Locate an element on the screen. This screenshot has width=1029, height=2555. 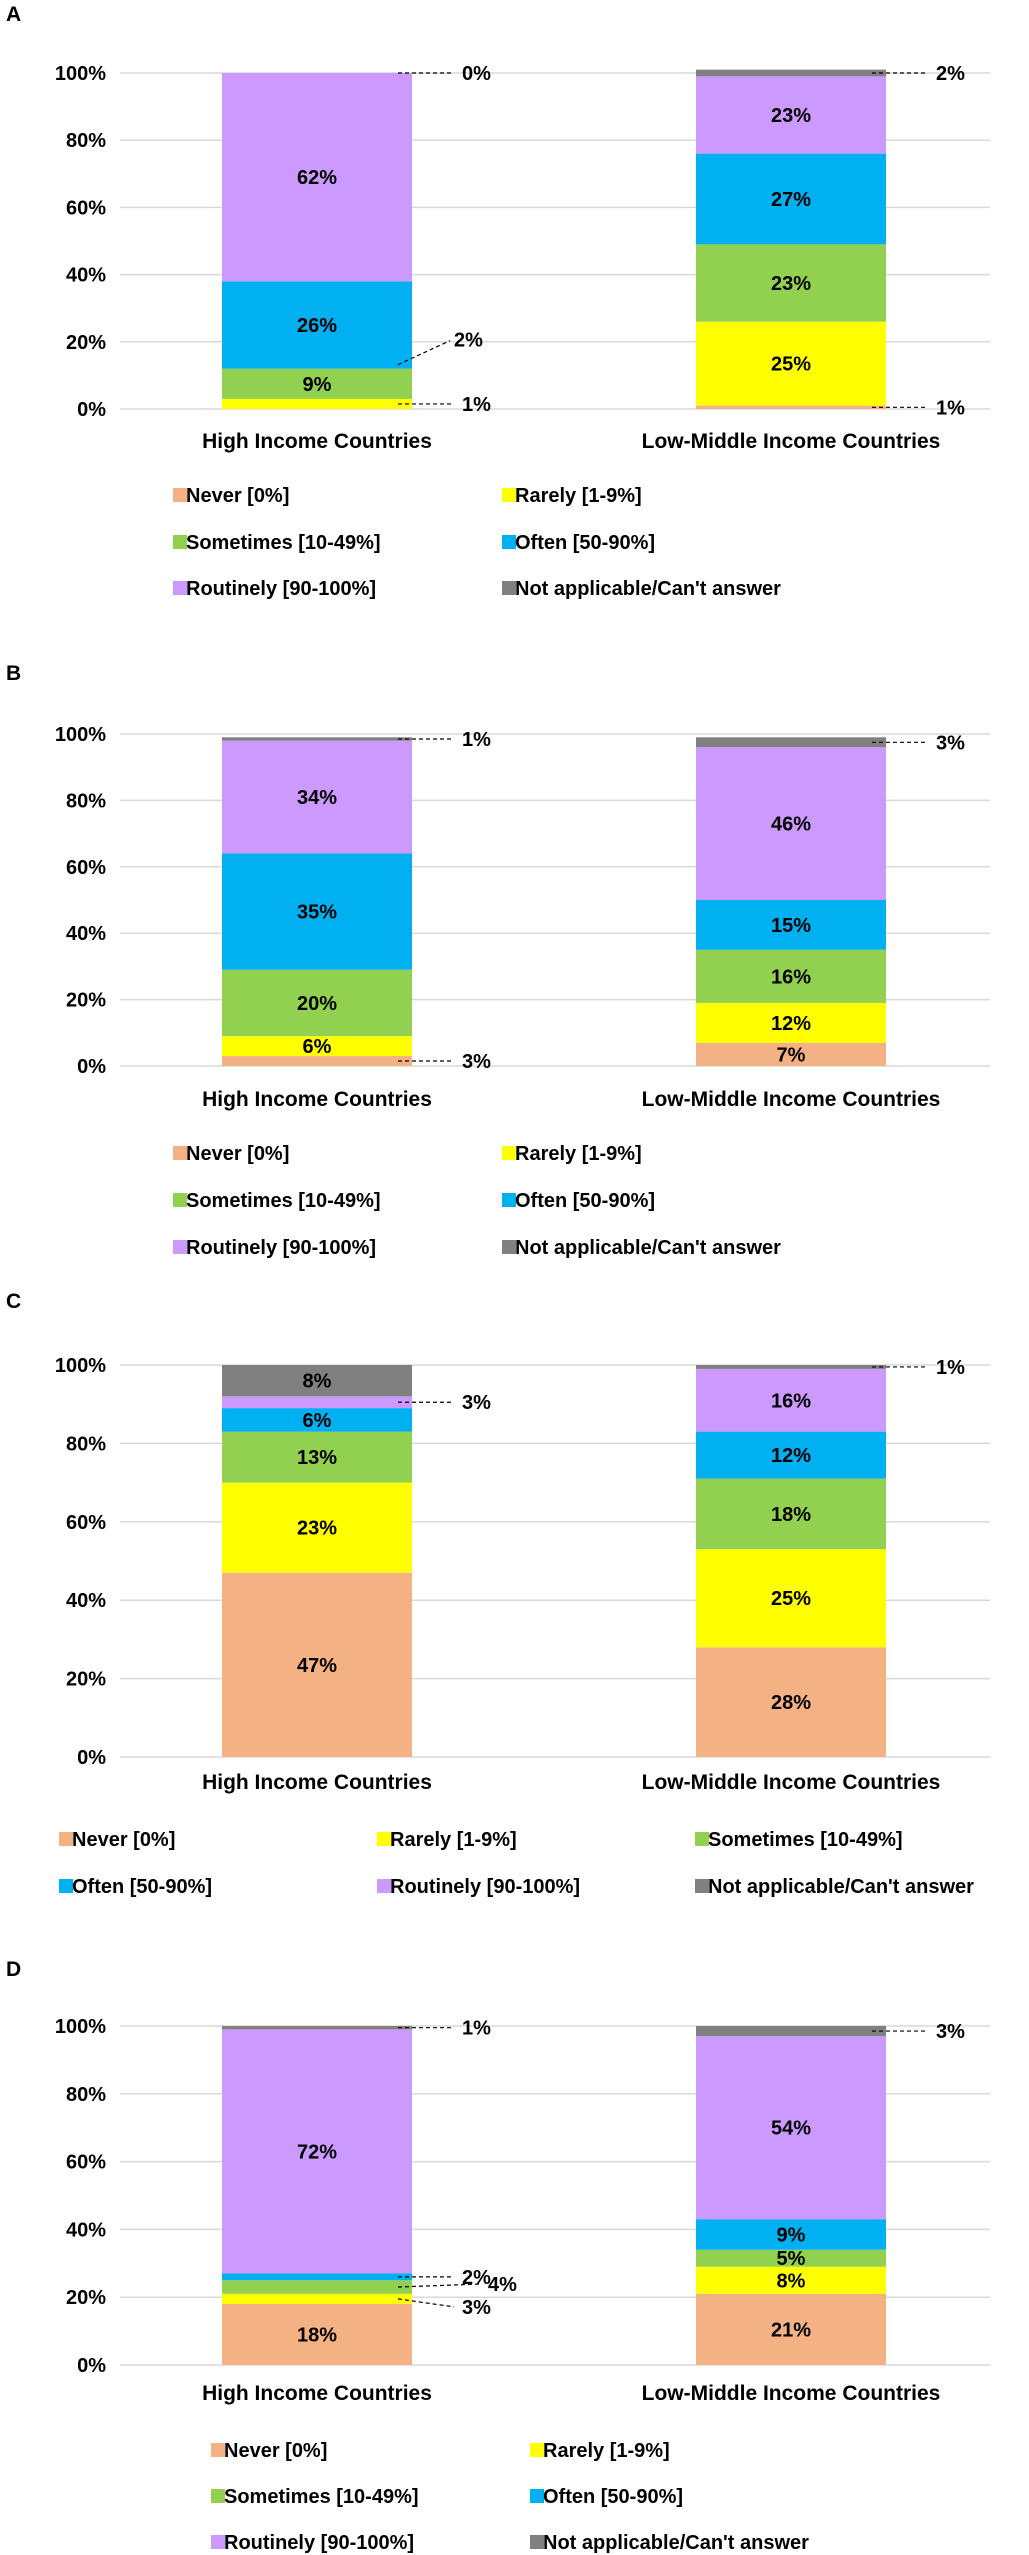
panel-c-category-label: High Income Countries is located at coordinates (317, 1782).